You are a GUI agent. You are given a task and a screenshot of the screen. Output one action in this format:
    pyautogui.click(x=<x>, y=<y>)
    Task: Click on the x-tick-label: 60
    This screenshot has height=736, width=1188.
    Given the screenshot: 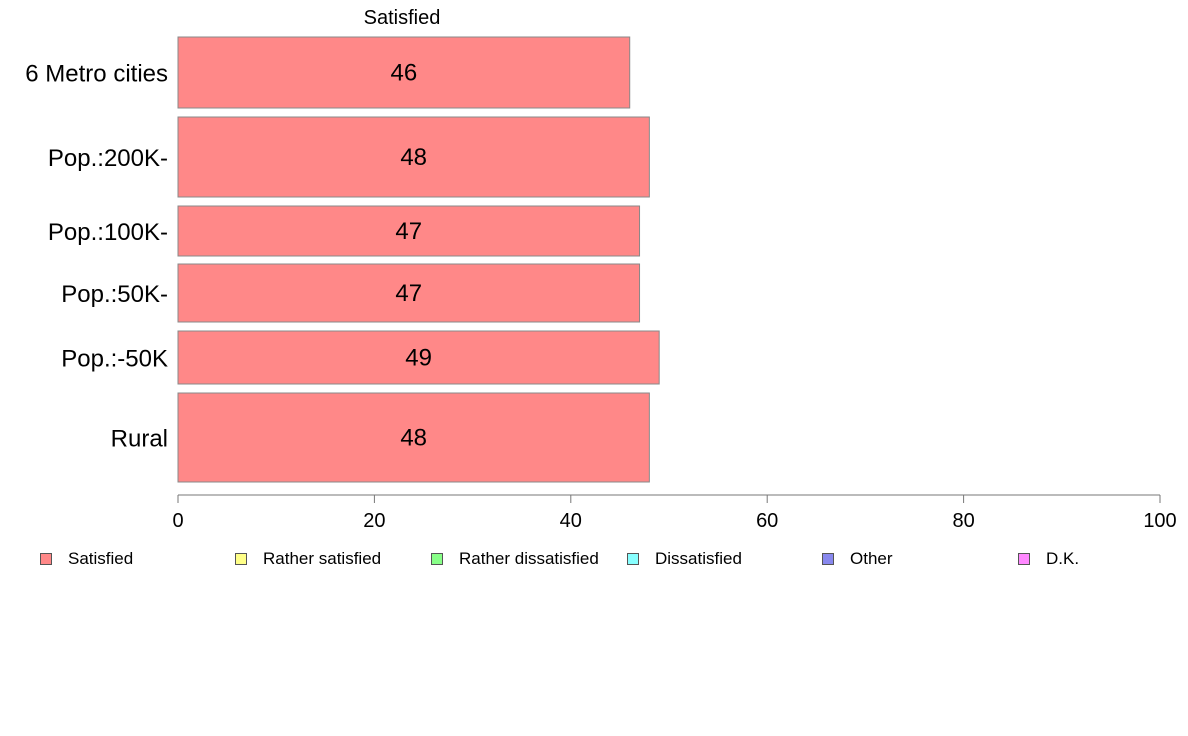 What is the action you would take?
    pyautogui.click(x=767, y=521)
    